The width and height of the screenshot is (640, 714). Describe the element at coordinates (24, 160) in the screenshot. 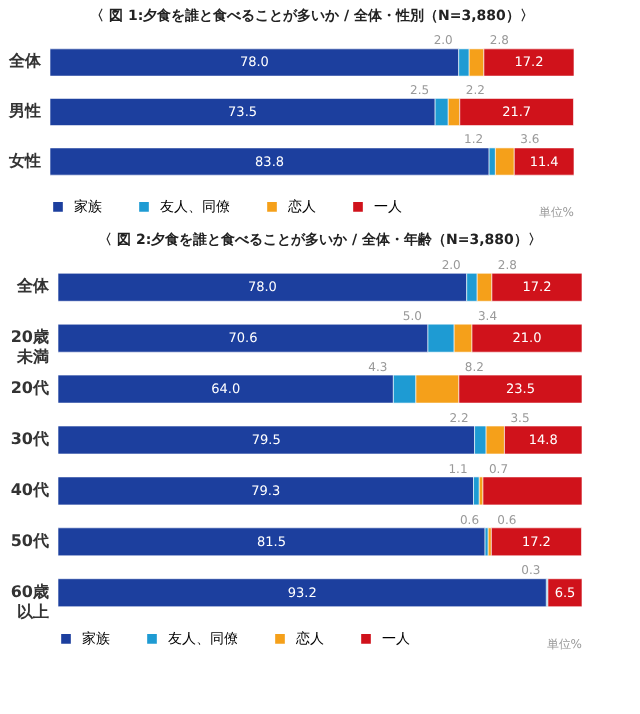

I see `y-tick-label: 女性` at that location.